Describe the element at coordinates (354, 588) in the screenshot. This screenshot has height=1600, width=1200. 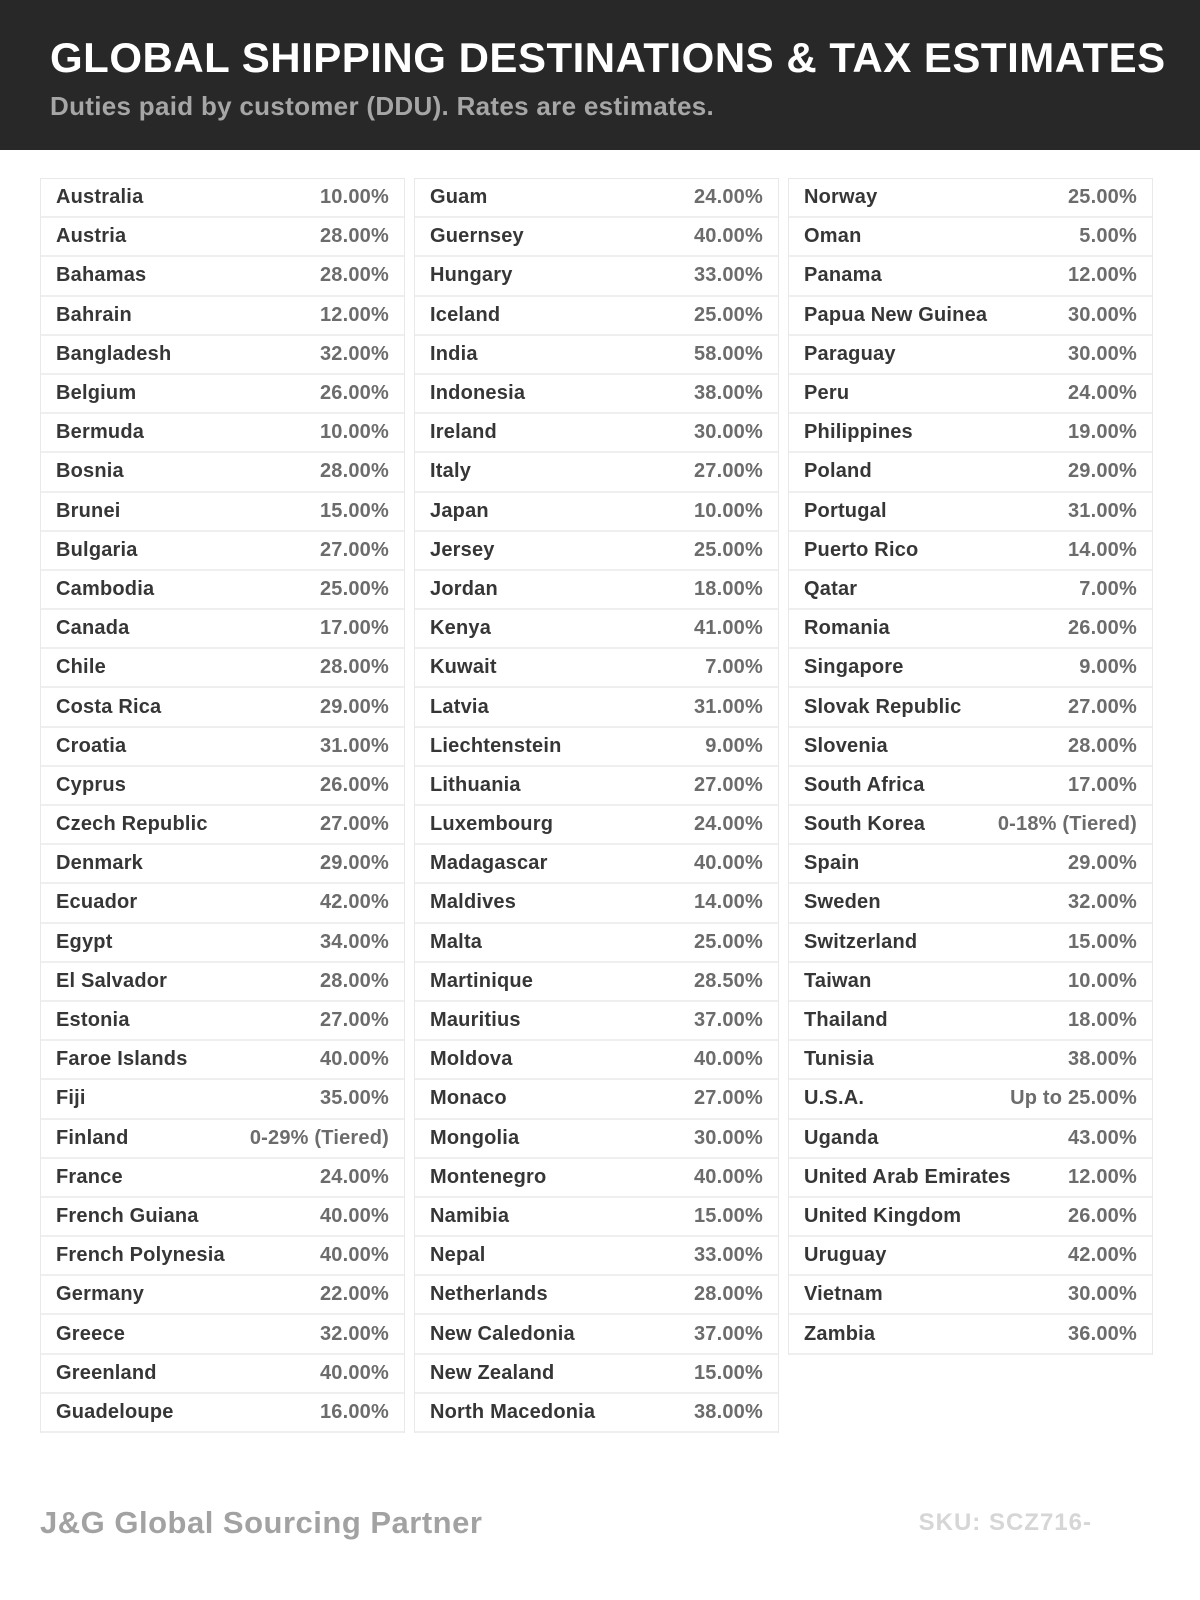
I see `tax-rate: 25.00%` at that location.